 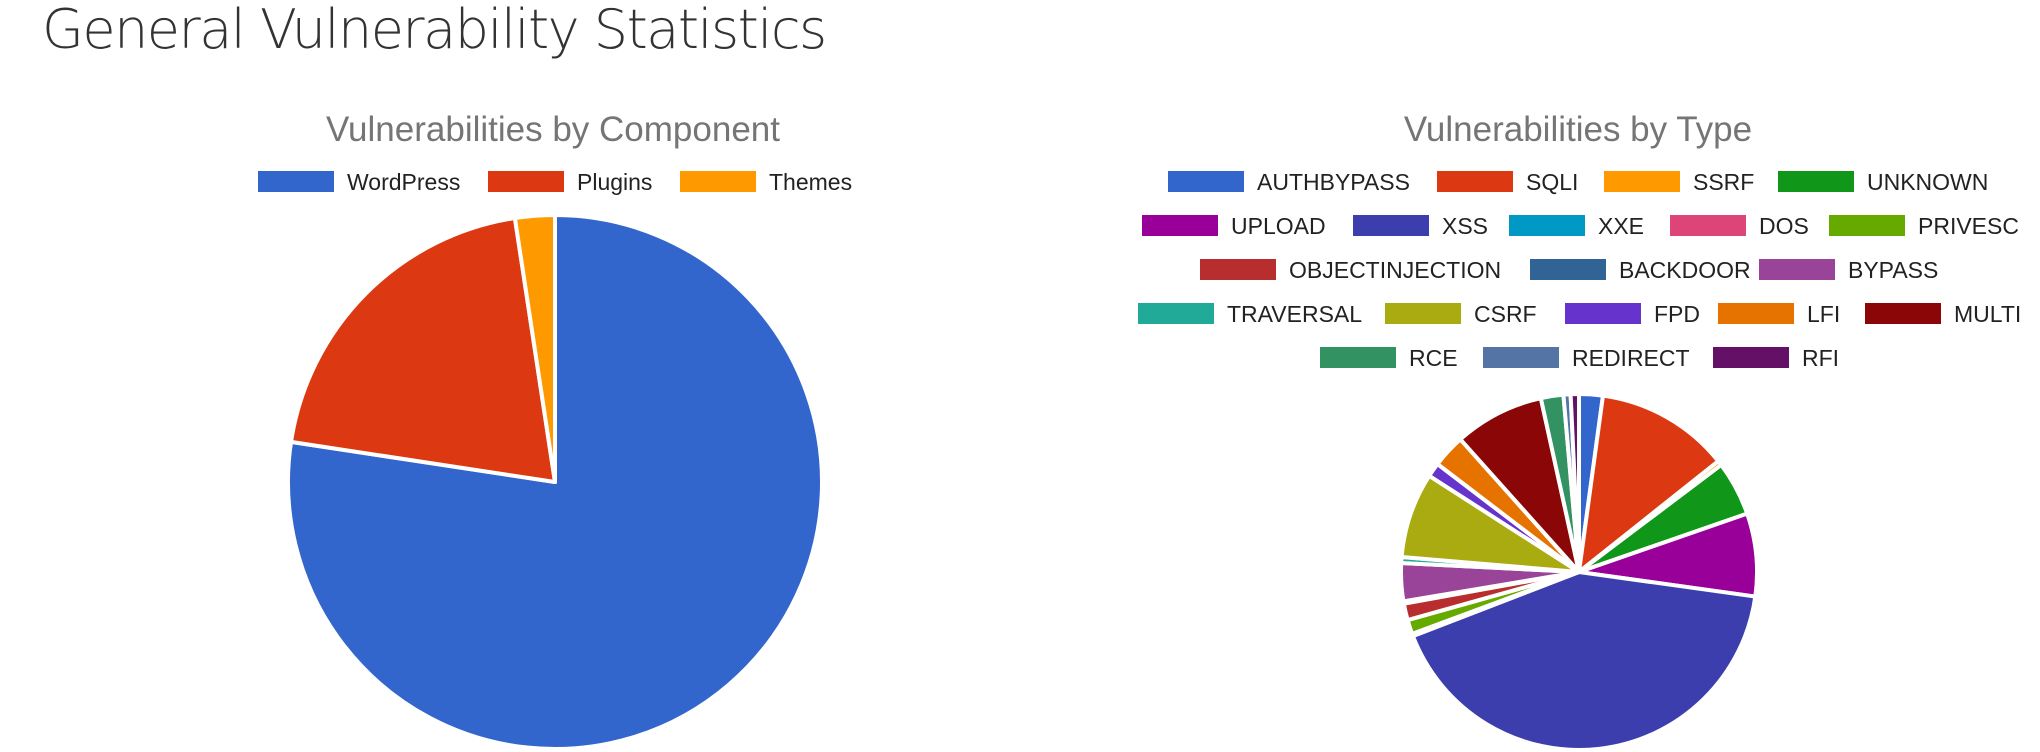 What do you see at coordinates (1578, 129) in the screenshot?
I see `chart-title: Vulnerabilities by Type` at bounding box center [1578, 129].